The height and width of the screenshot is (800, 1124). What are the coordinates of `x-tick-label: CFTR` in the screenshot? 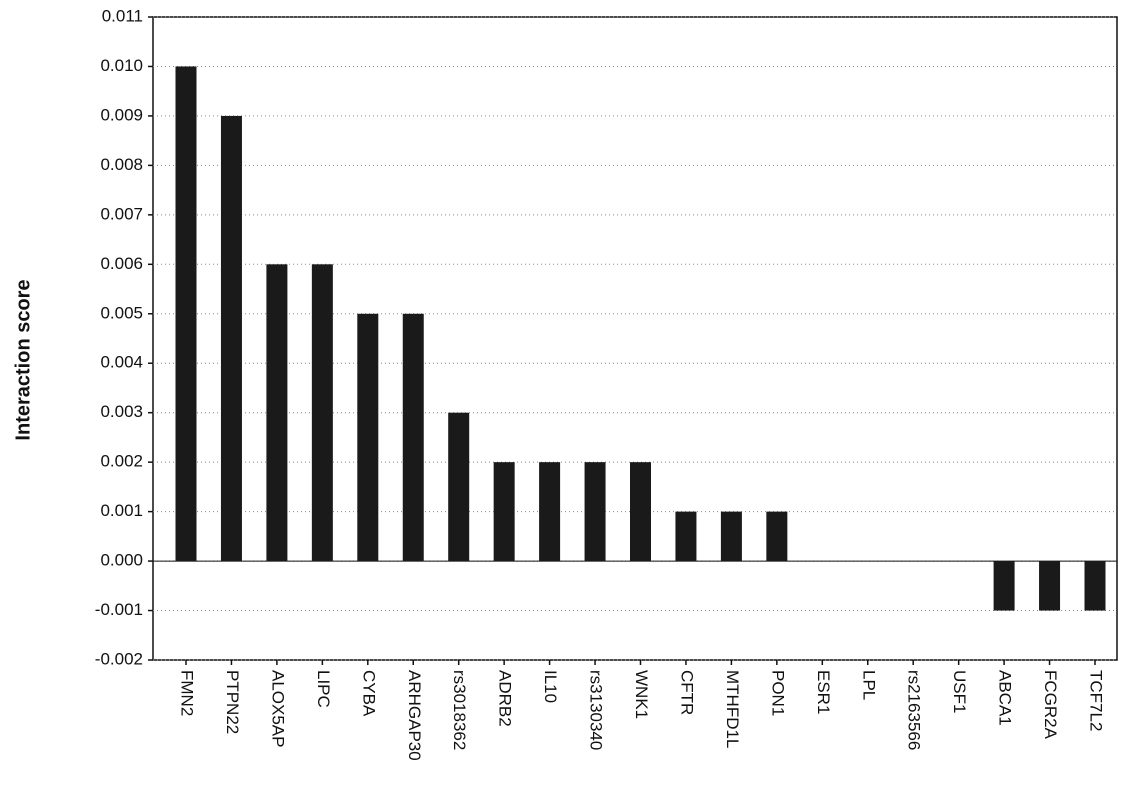 It's located at (686, 692).